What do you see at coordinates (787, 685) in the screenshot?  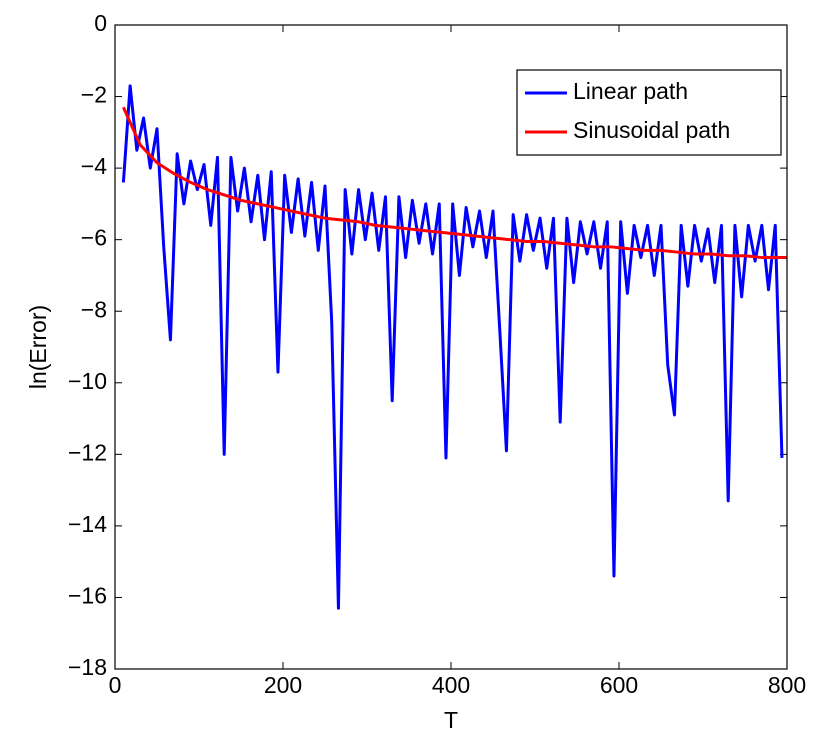 I see `x-tick-label: 800` at bounding box center [787, 685].